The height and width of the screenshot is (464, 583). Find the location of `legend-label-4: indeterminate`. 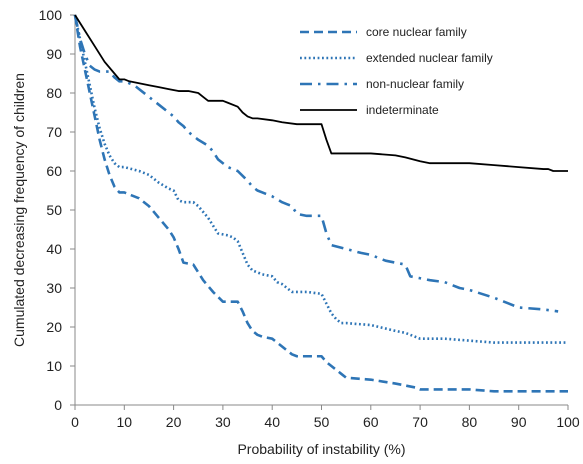

legend-label-4: indeterminate is located at coordinates (402, 110).